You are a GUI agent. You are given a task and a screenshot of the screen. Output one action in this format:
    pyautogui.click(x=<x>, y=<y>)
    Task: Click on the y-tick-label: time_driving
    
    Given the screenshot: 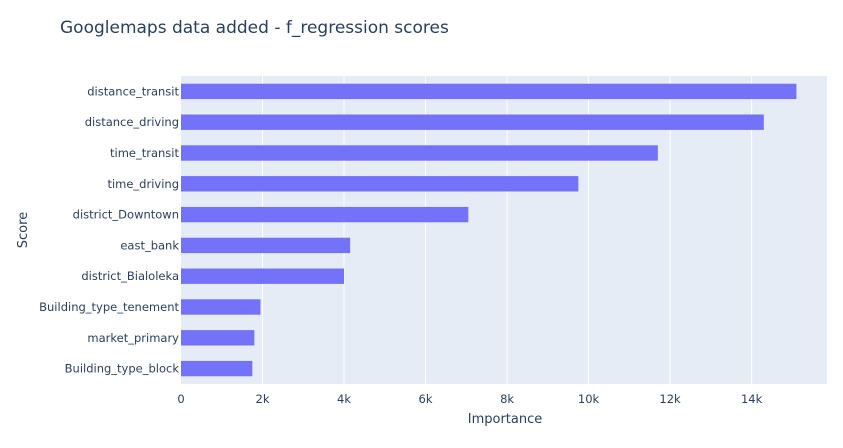 What is the action you would take?
    pyautogui.click(x=143, y=184)
    